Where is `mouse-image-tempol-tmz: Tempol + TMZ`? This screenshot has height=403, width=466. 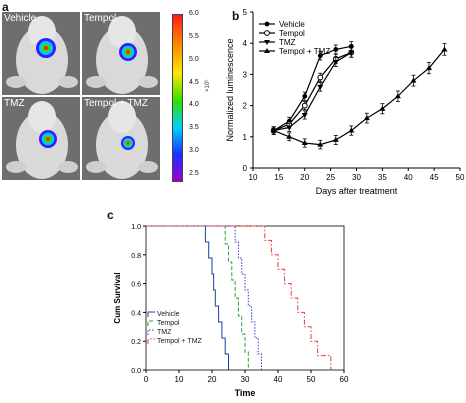 mouse-image-tempol-tmz: Tempol + TMZ is located at coordinates (121, 138).